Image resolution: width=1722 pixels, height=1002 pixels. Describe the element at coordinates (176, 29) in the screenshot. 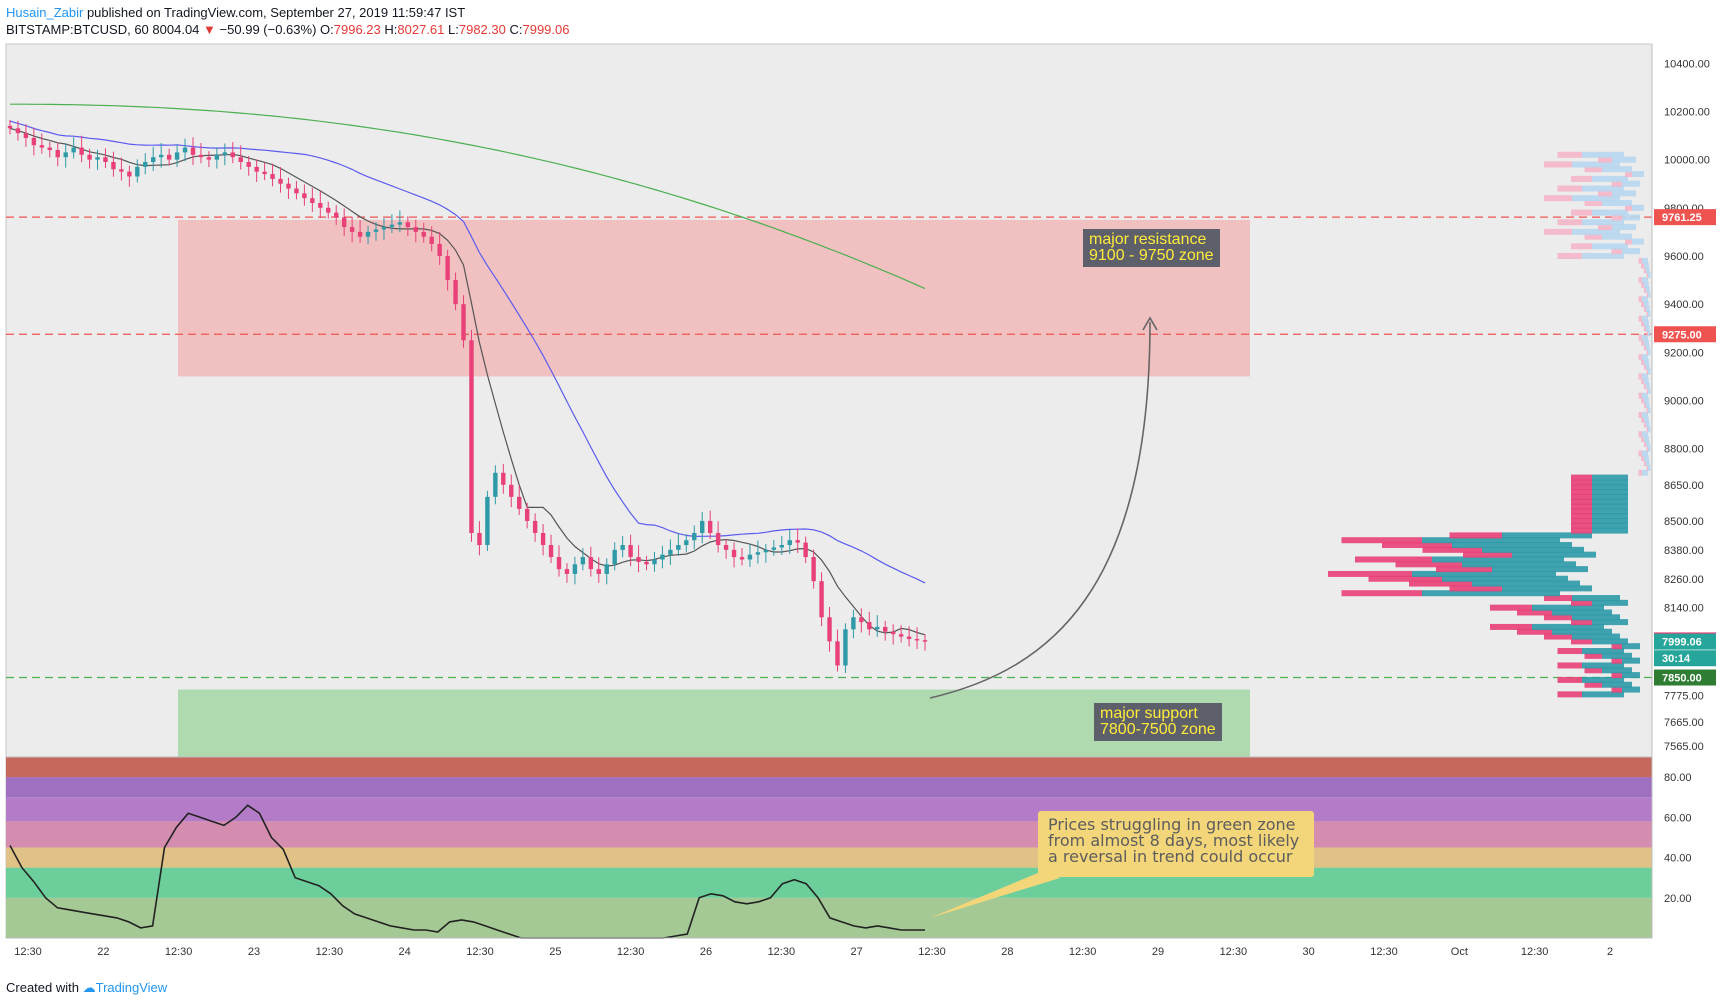

I see `last-price: 8004.04` at that location.